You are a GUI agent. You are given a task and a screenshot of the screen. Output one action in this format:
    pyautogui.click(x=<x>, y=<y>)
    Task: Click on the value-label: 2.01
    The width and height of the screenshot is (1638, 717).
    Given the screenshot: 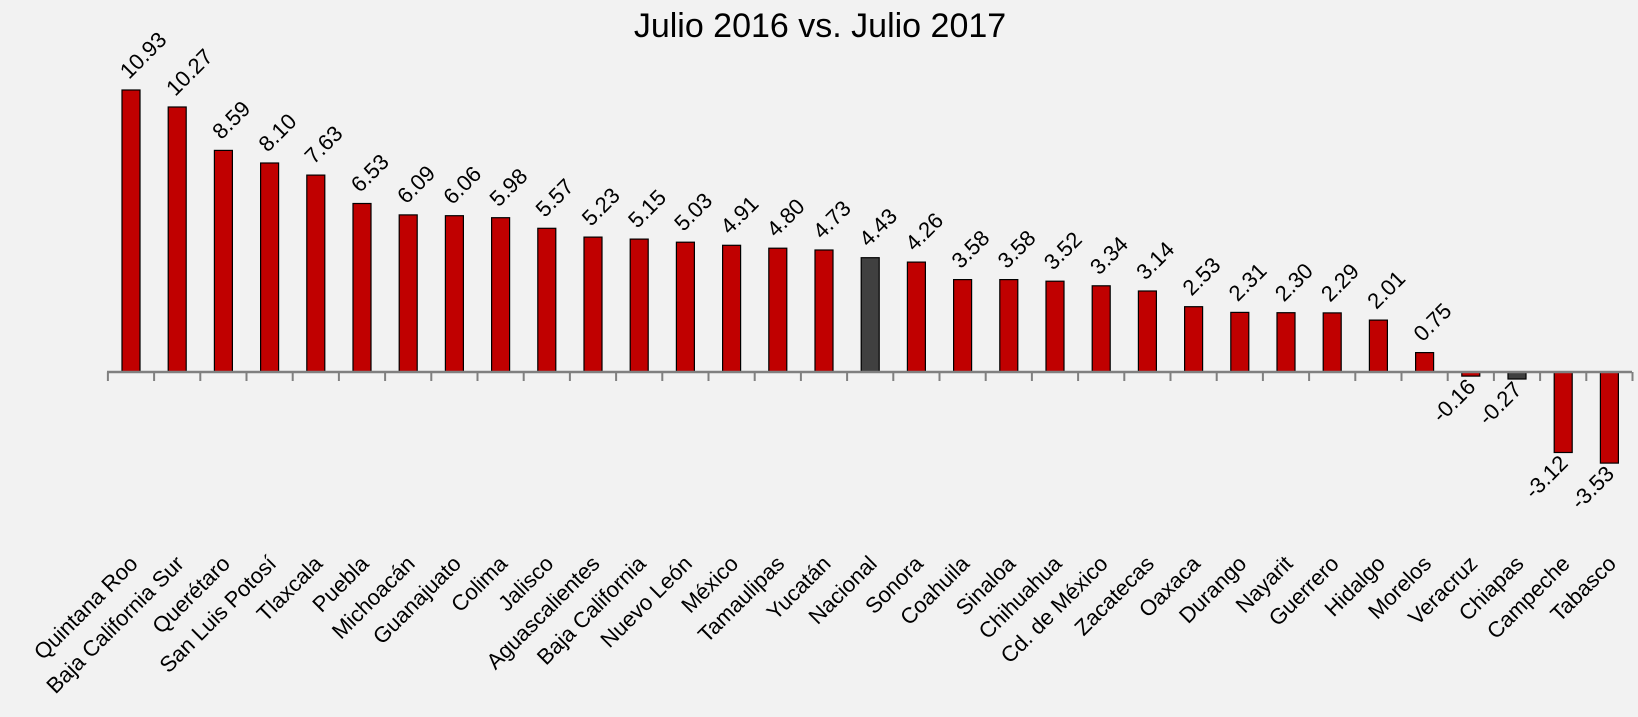 What is the action you would take?
    pyautogui.click(x=1386, y=290)
    